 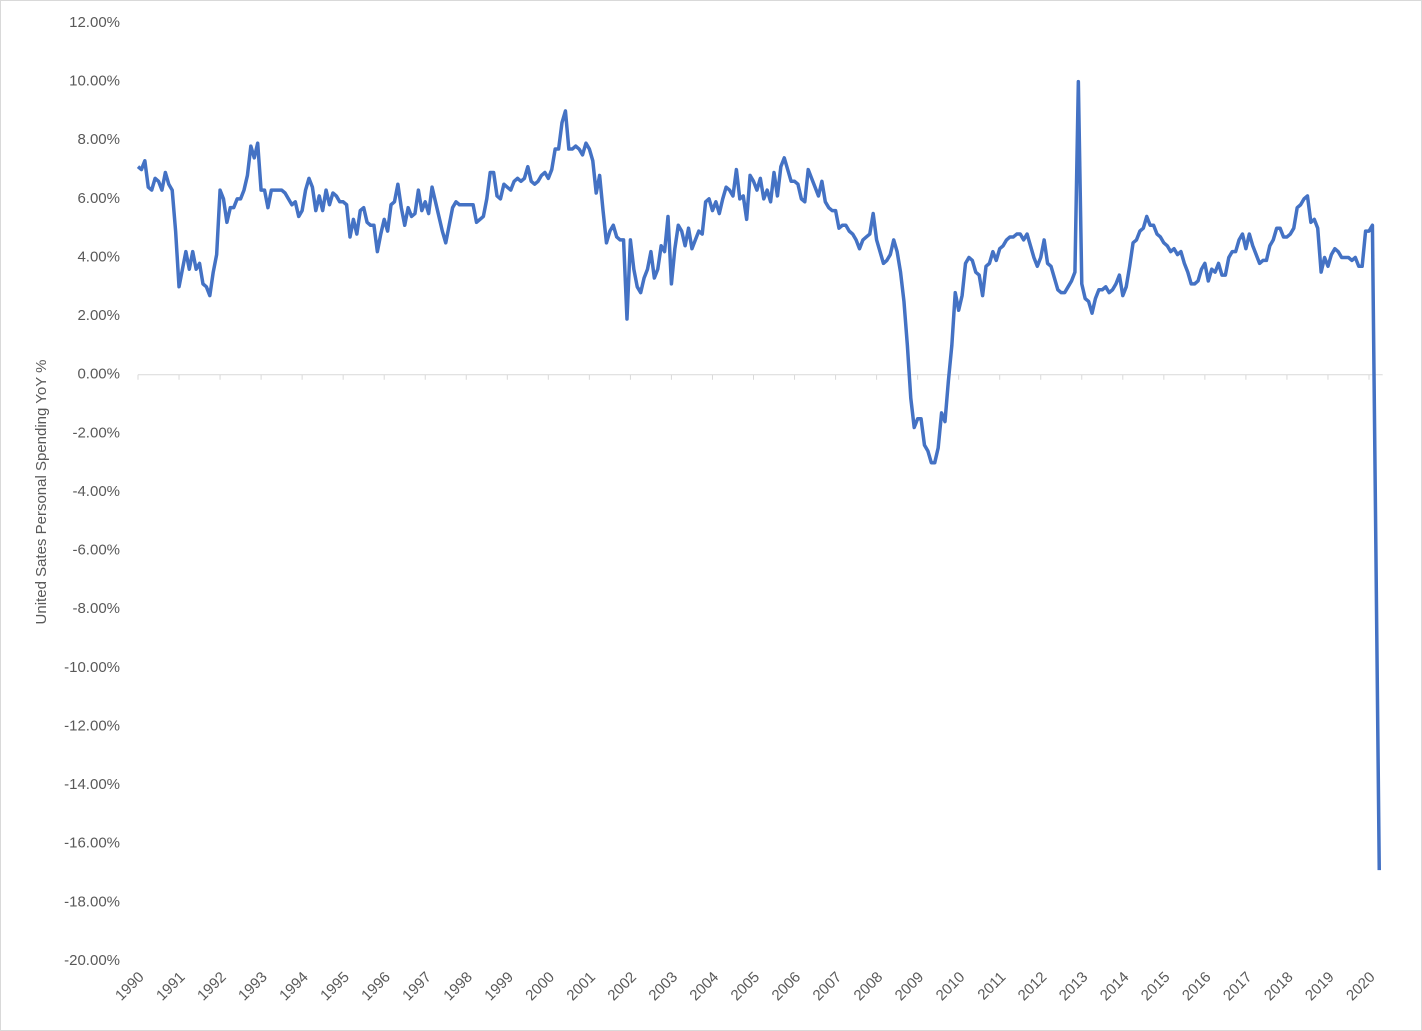 What do you see at coordinates (92, 960) in the screenshot?
I see `y-tick-label: -20.00%` at bounding box center [92, 960].